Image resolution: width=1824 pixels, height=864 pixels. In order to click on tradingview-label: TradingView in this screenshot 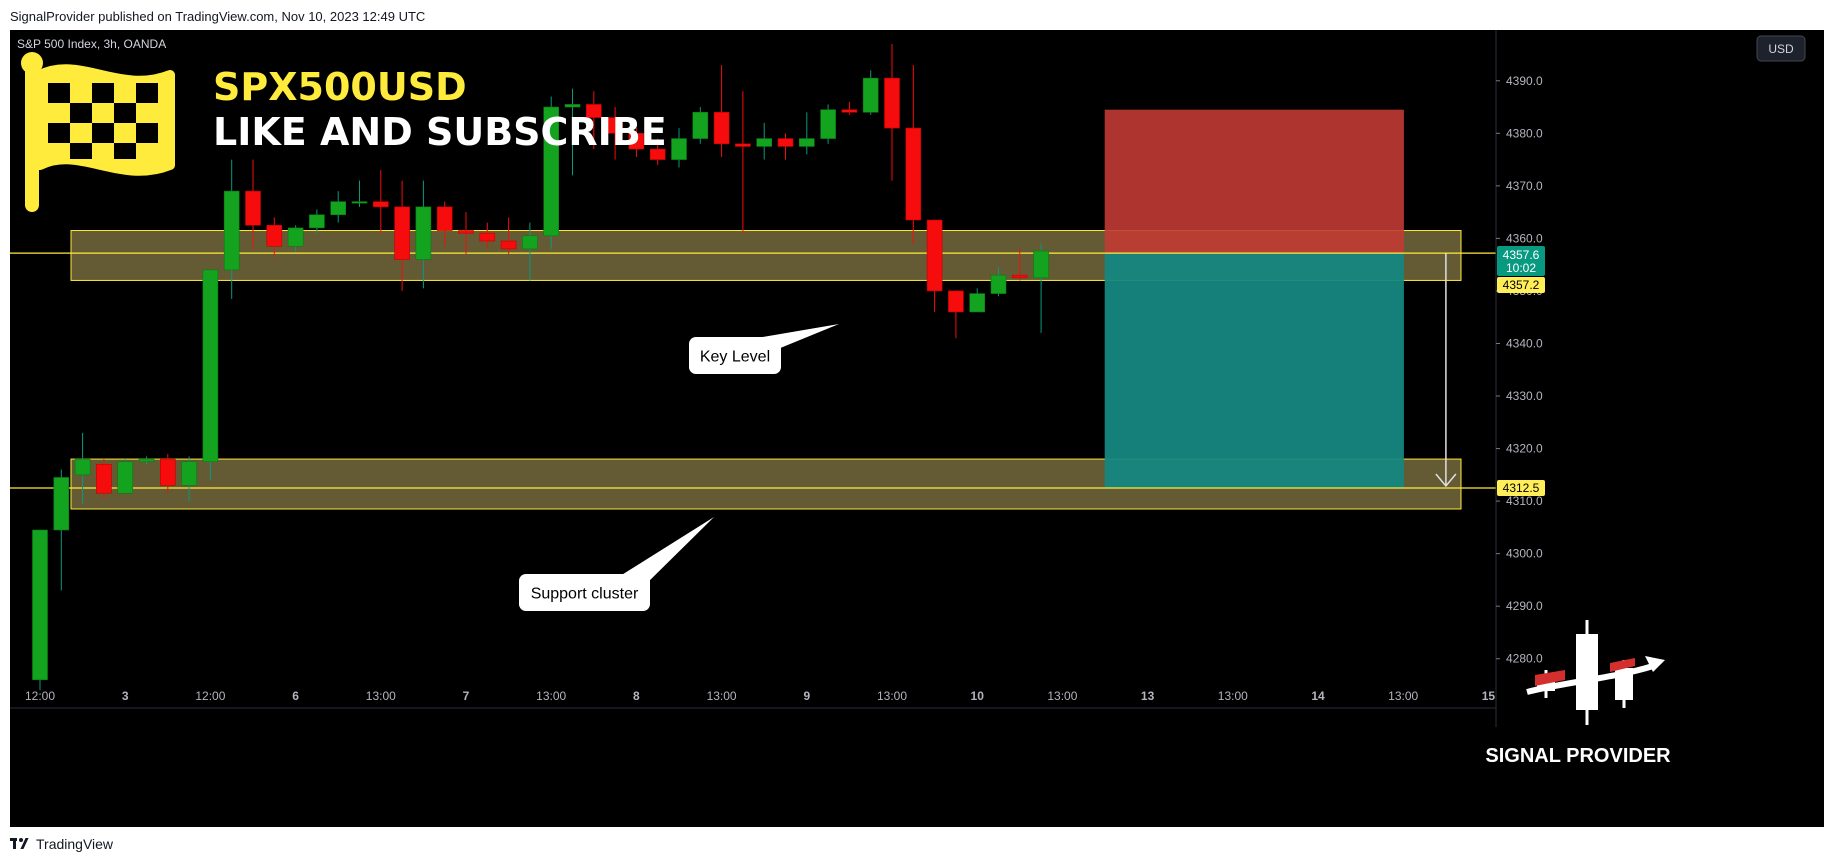, I will do `click(75, 844)`.